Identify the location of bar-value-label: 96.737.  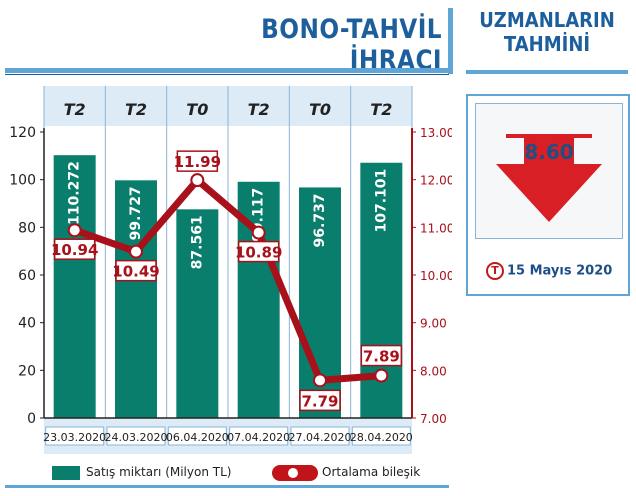
(320, 220).